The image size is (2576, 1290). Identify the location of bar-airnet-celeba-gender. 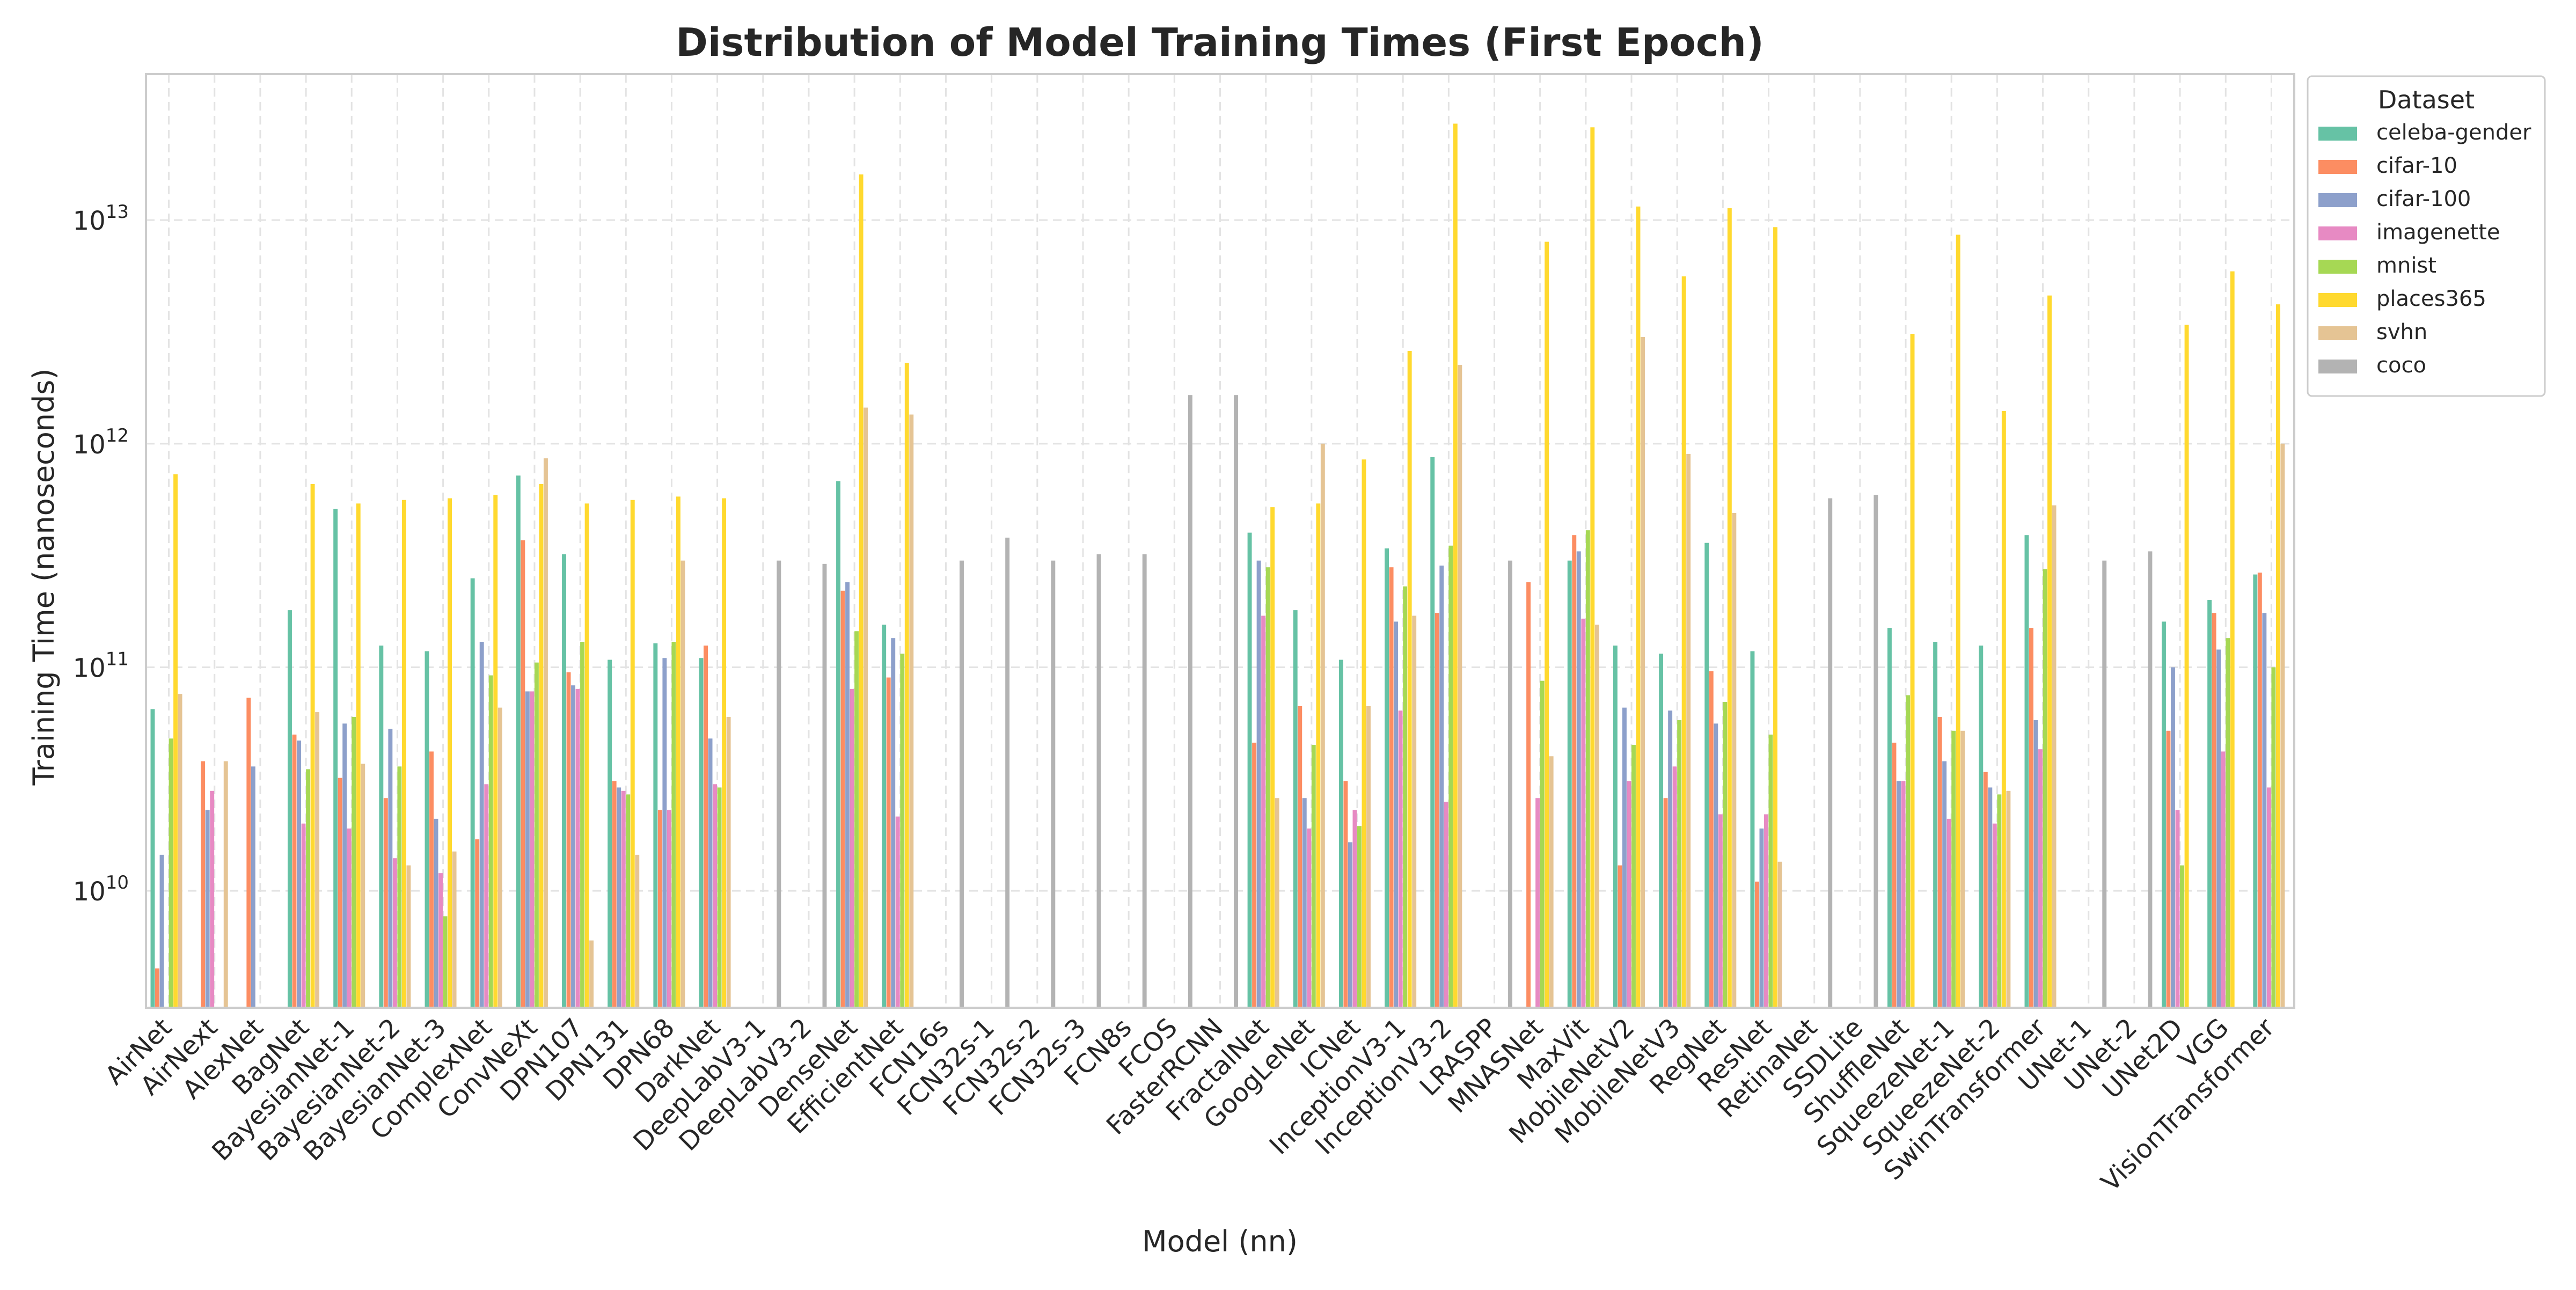
(152, 858).